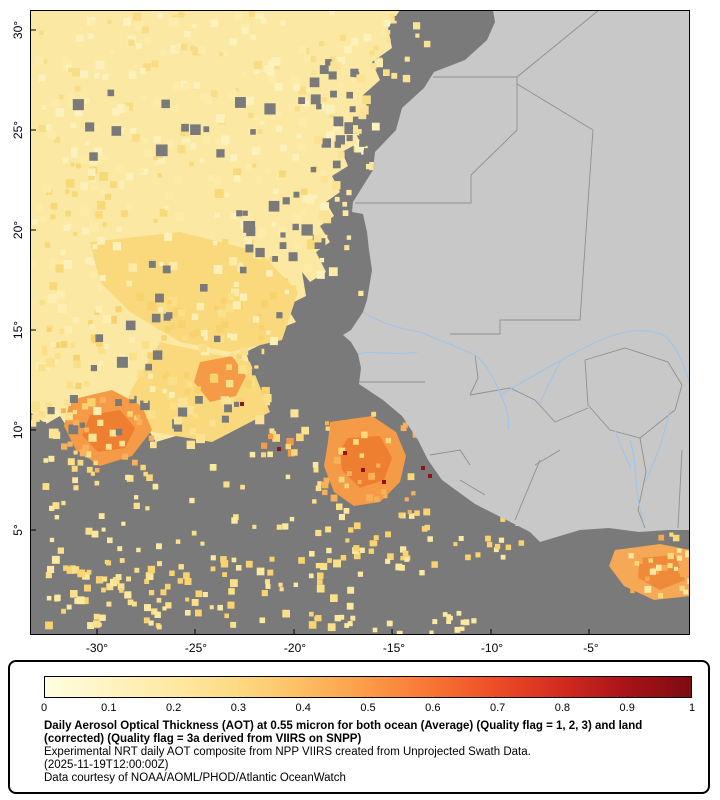  What do you see at coordinates (492, 648) in the screenshot?
I see `x-axis-label: -10°` at bounding box center [492, 648].